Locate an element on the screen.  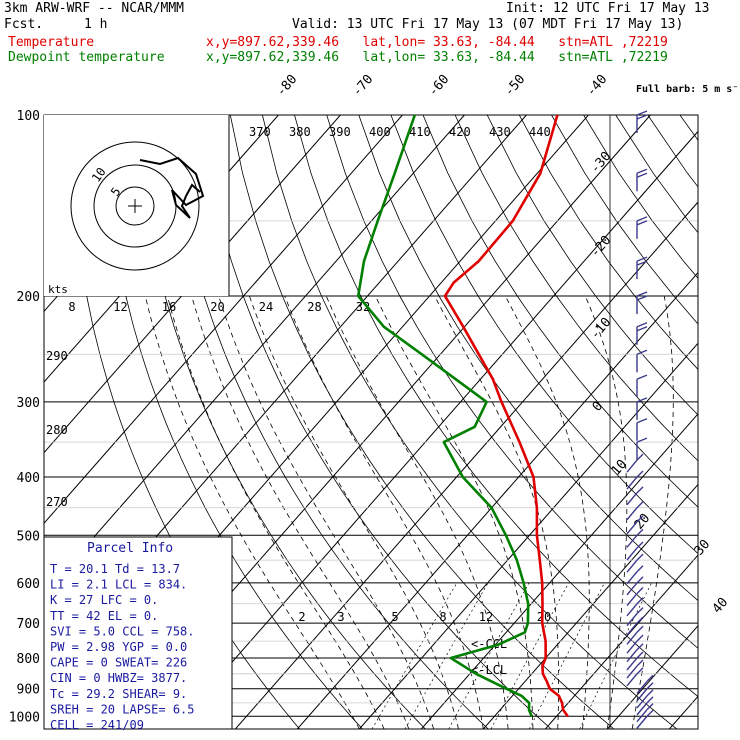
hodograph-speed-label: 20 is located at coordinates (217, 307).